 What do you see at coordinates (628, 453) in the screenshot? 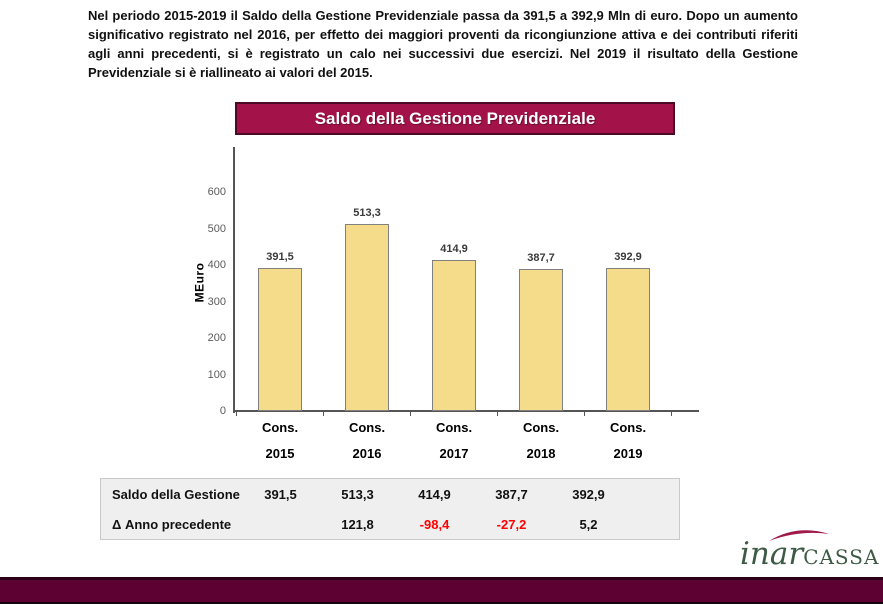
I see `x-category-year: 2019` at bounding box center [628, 453].